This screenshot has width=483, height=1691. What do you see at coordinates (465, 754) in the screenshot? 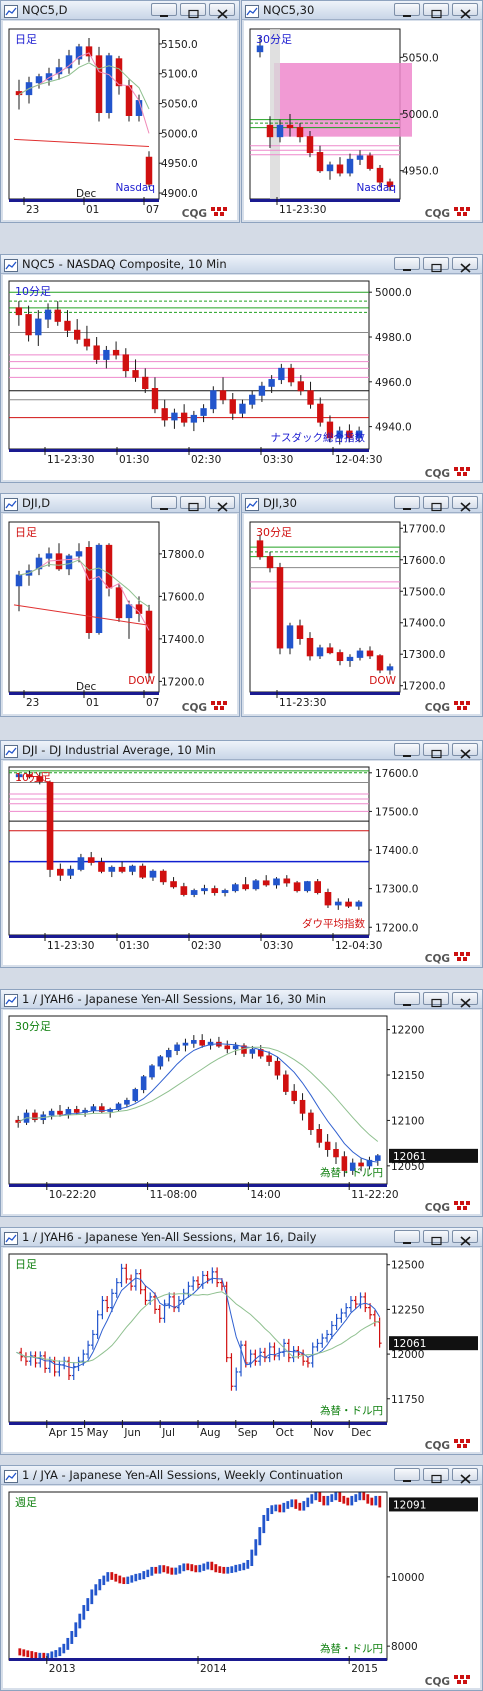
I see `close-icon` at bounding box center [465, 754].